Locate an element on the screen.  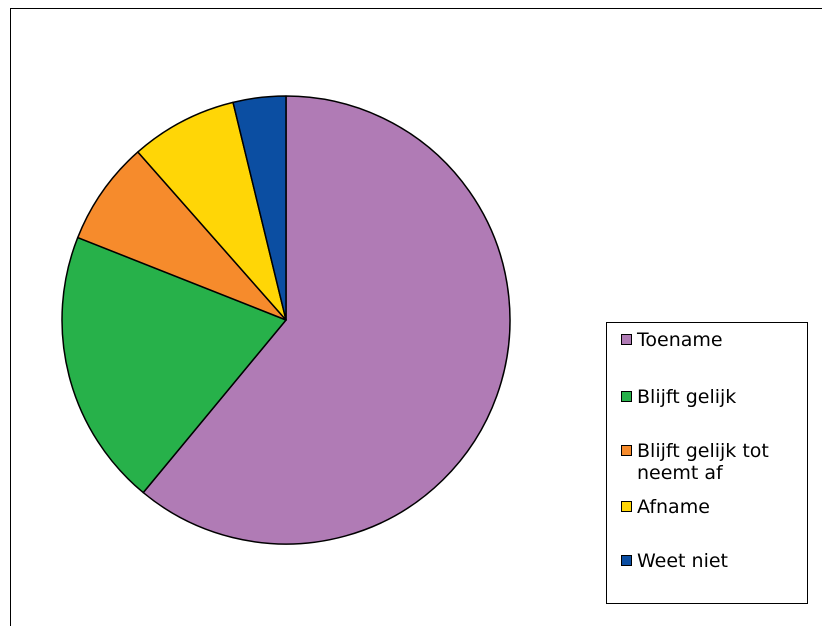
legend-item-blijft-gelijk: Blijft gelijk is located at coordinates (714, 397).